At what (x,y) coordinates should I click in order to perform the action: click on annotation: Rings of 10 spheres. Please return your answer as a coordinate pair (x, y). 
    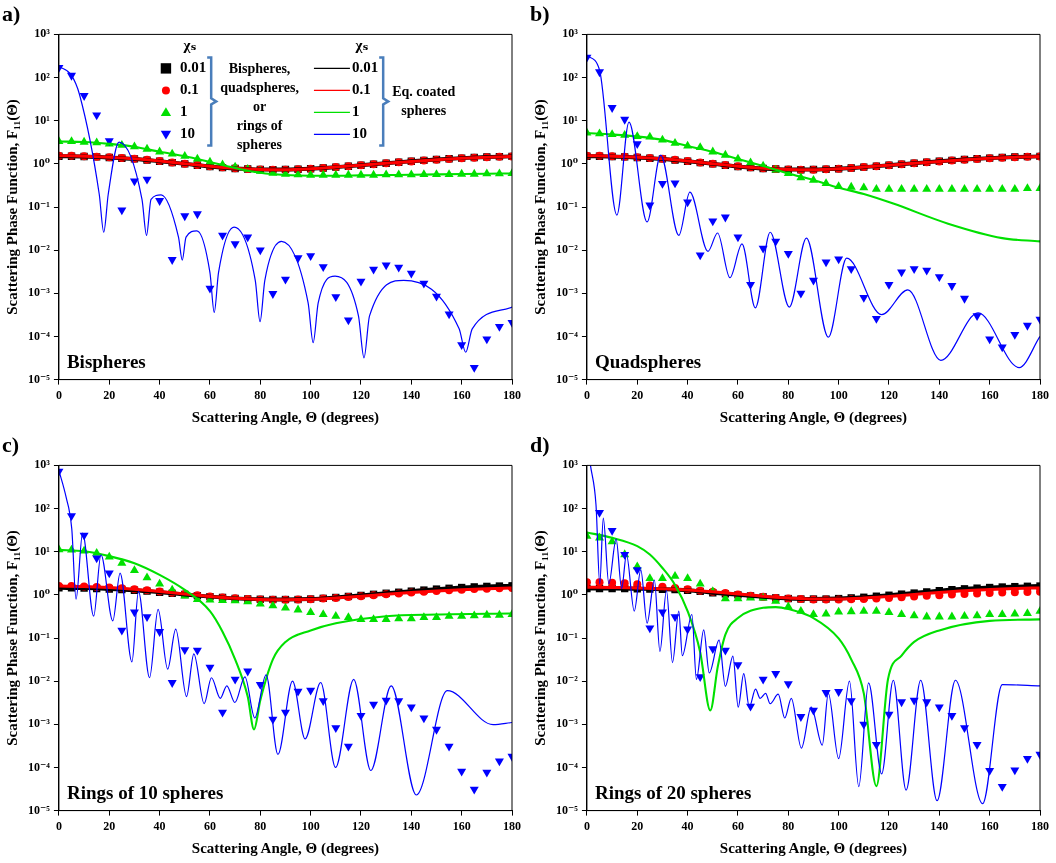
    Looking at the image, I should click on (145, 792).